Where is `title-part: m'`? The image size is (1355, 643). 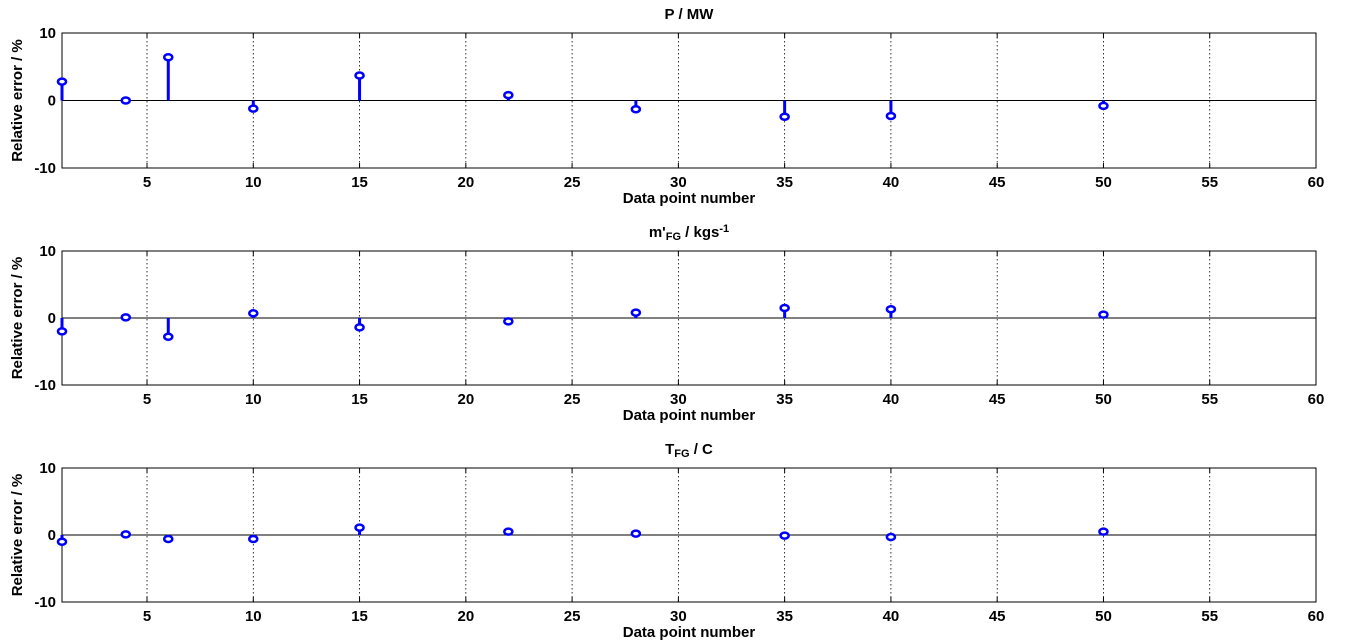
title-part: m' is located at coordinates (657, 232).